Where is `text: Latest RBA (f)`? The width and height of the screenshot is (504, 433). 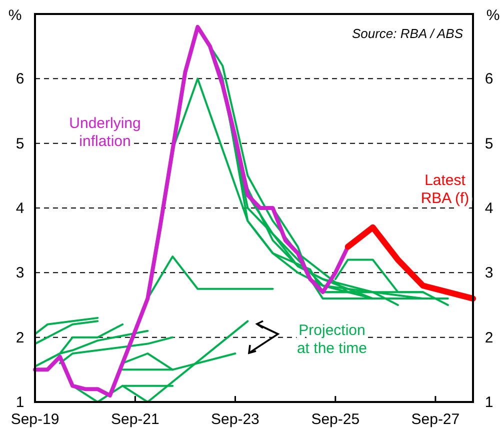
text: Latest RBA (f) is located at coordinates (445, 189).